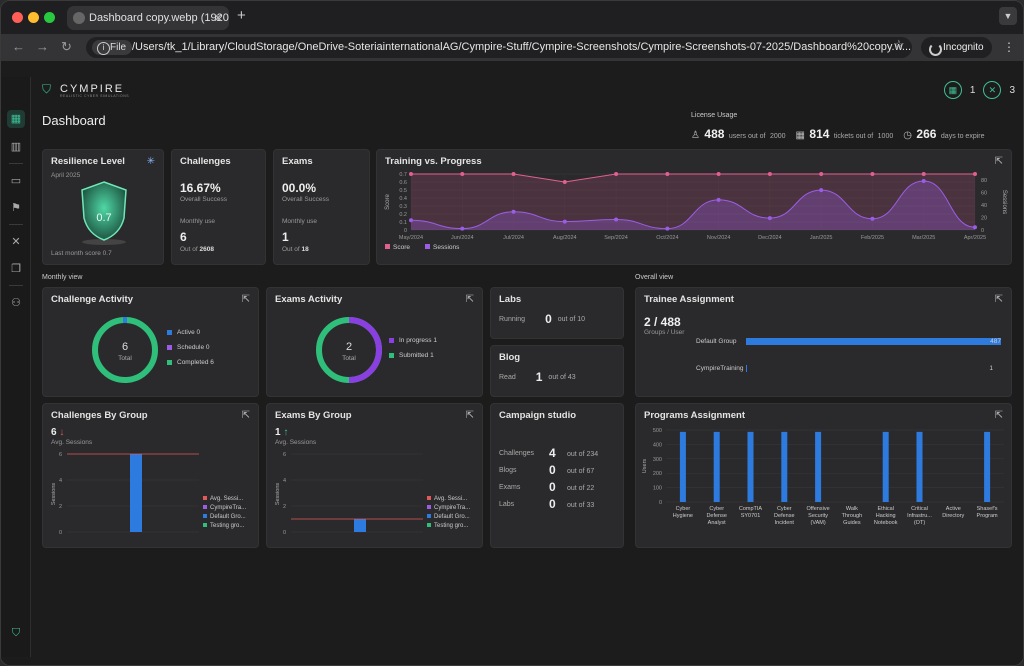 The height and width of the screenshot is (666, 1024). Describe the element at coordinates (984, 194) in the screenshot. I see `y2-tick-label: 60` at that location.